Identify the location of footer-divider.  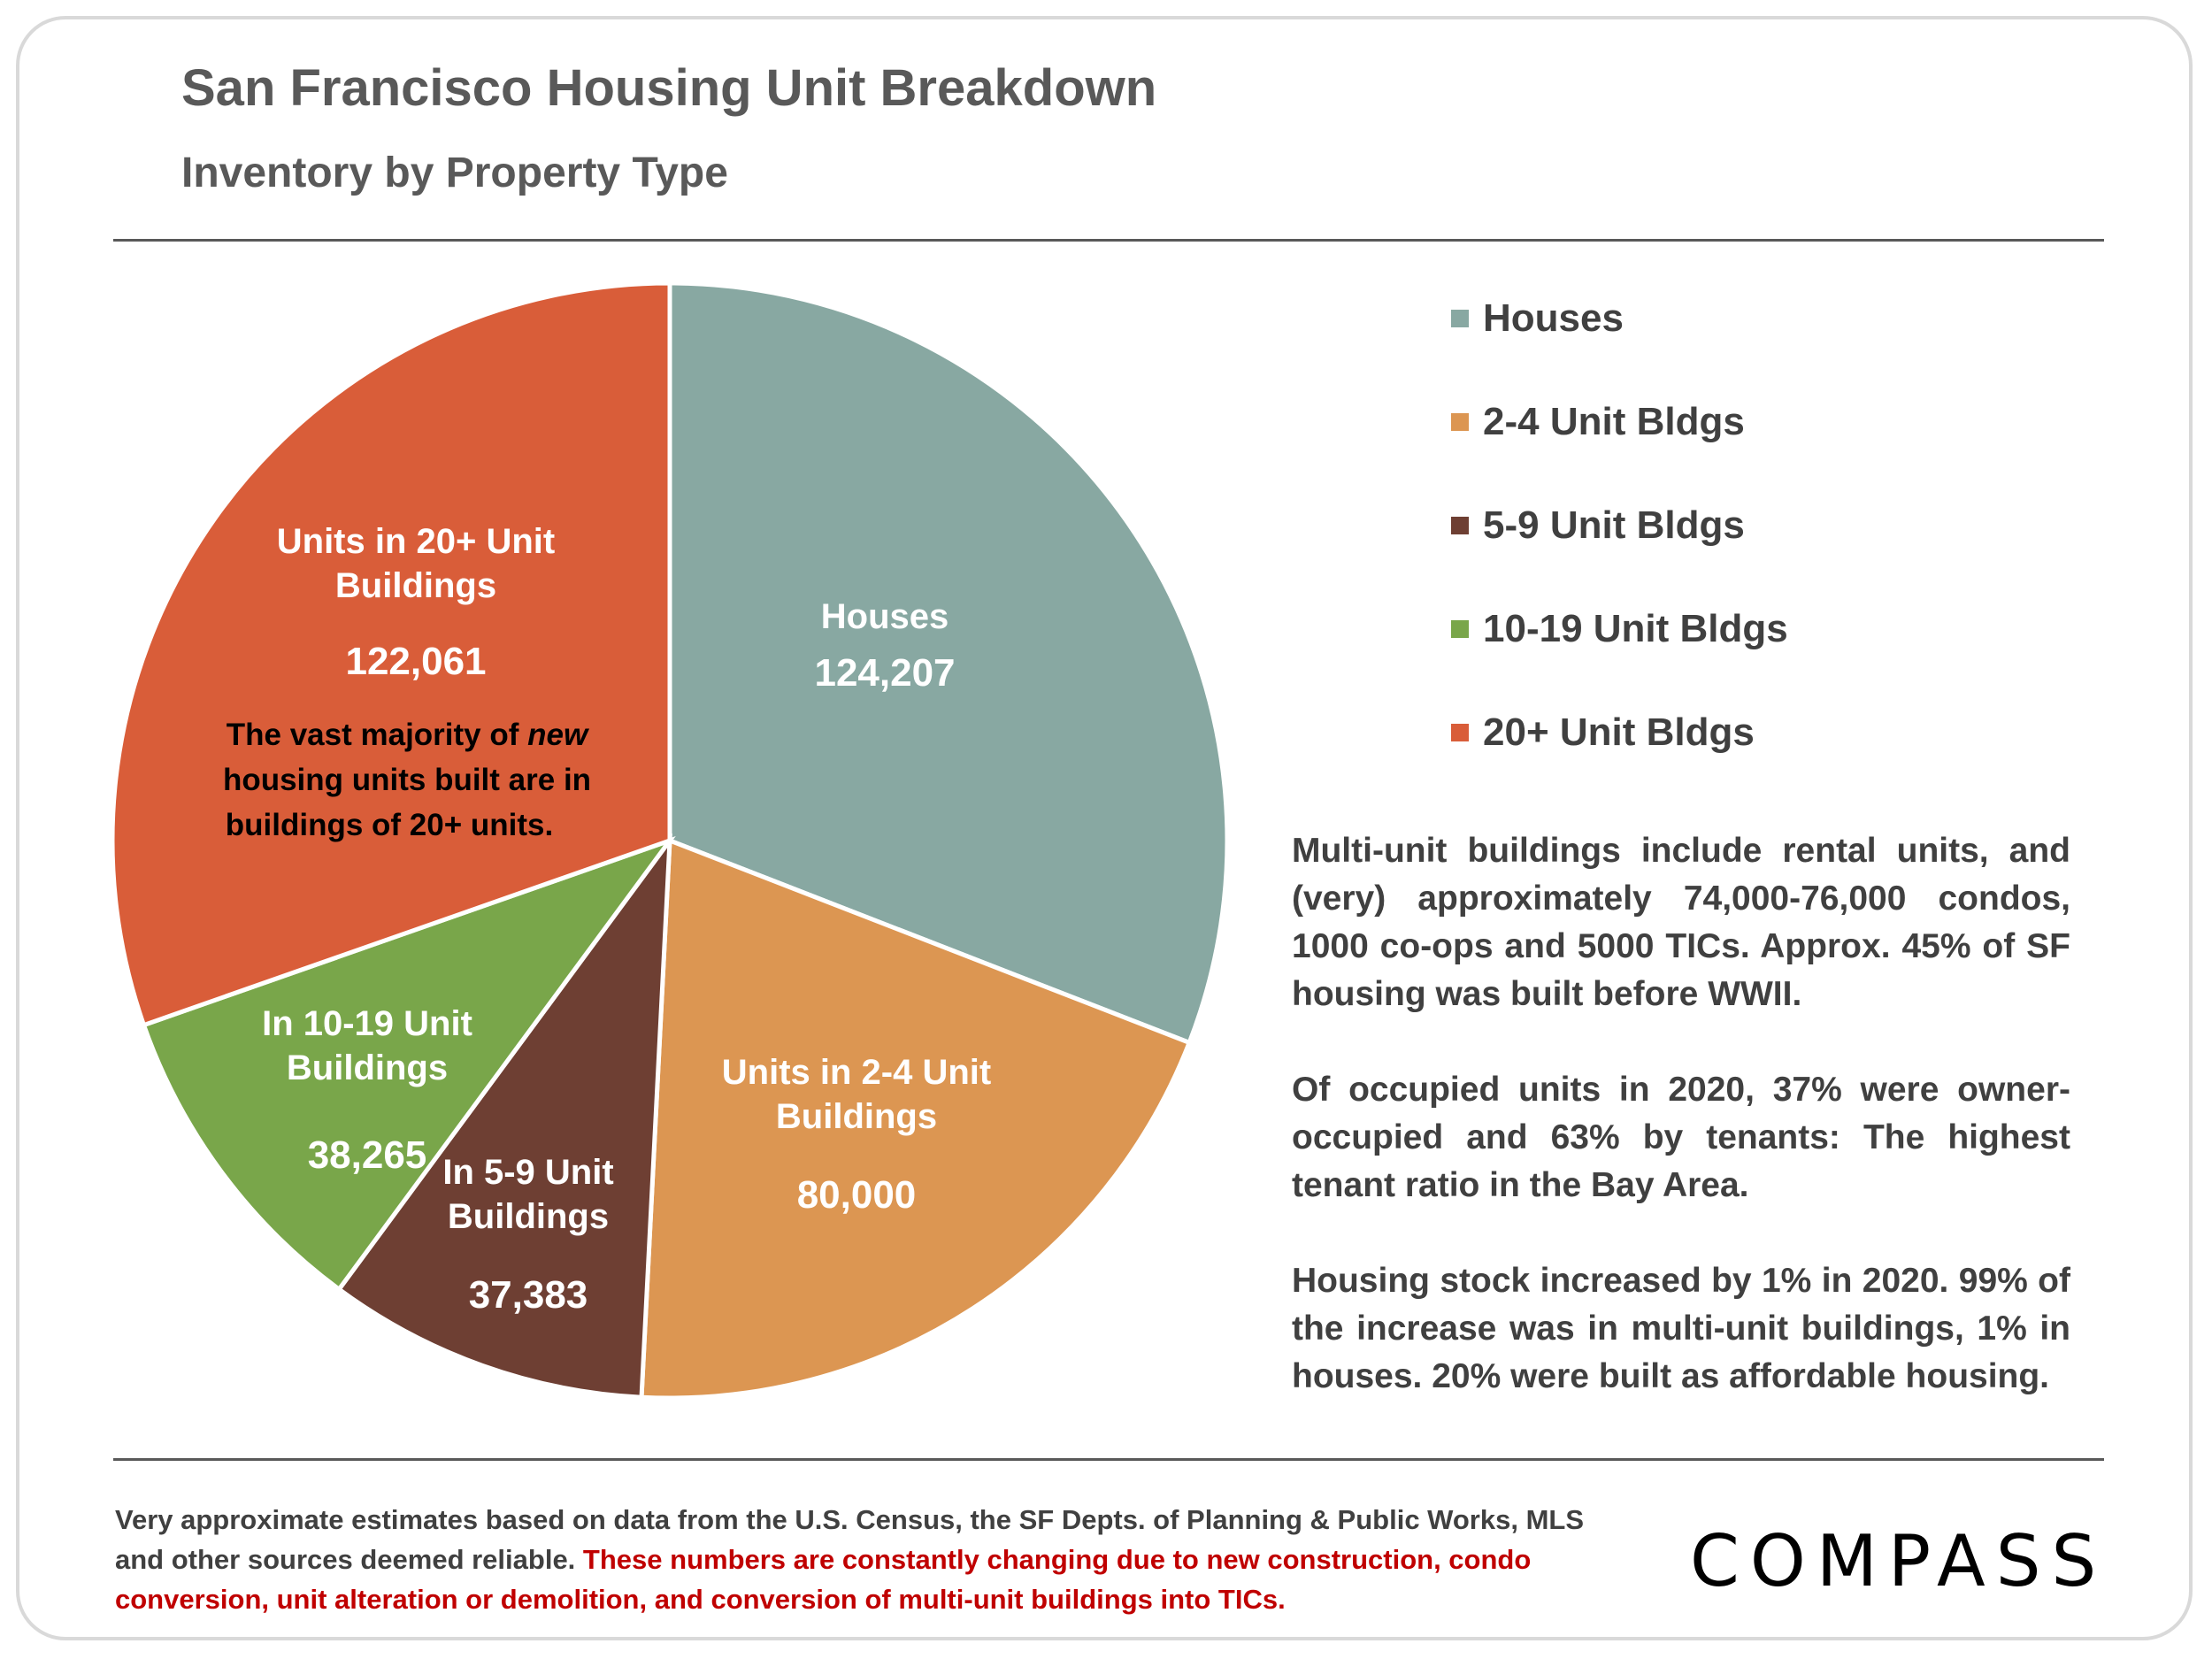
(1109, 1460).